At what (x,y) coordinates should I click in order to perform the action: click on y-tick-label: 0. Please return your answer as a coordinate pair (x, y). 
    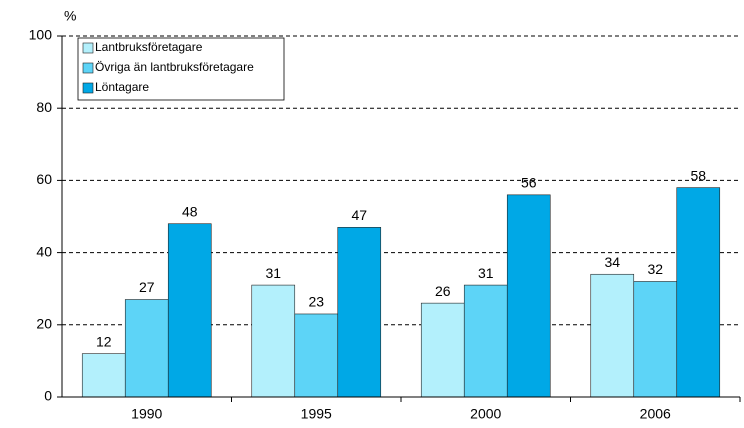
    Looking at the image, I should click on (48, 396).